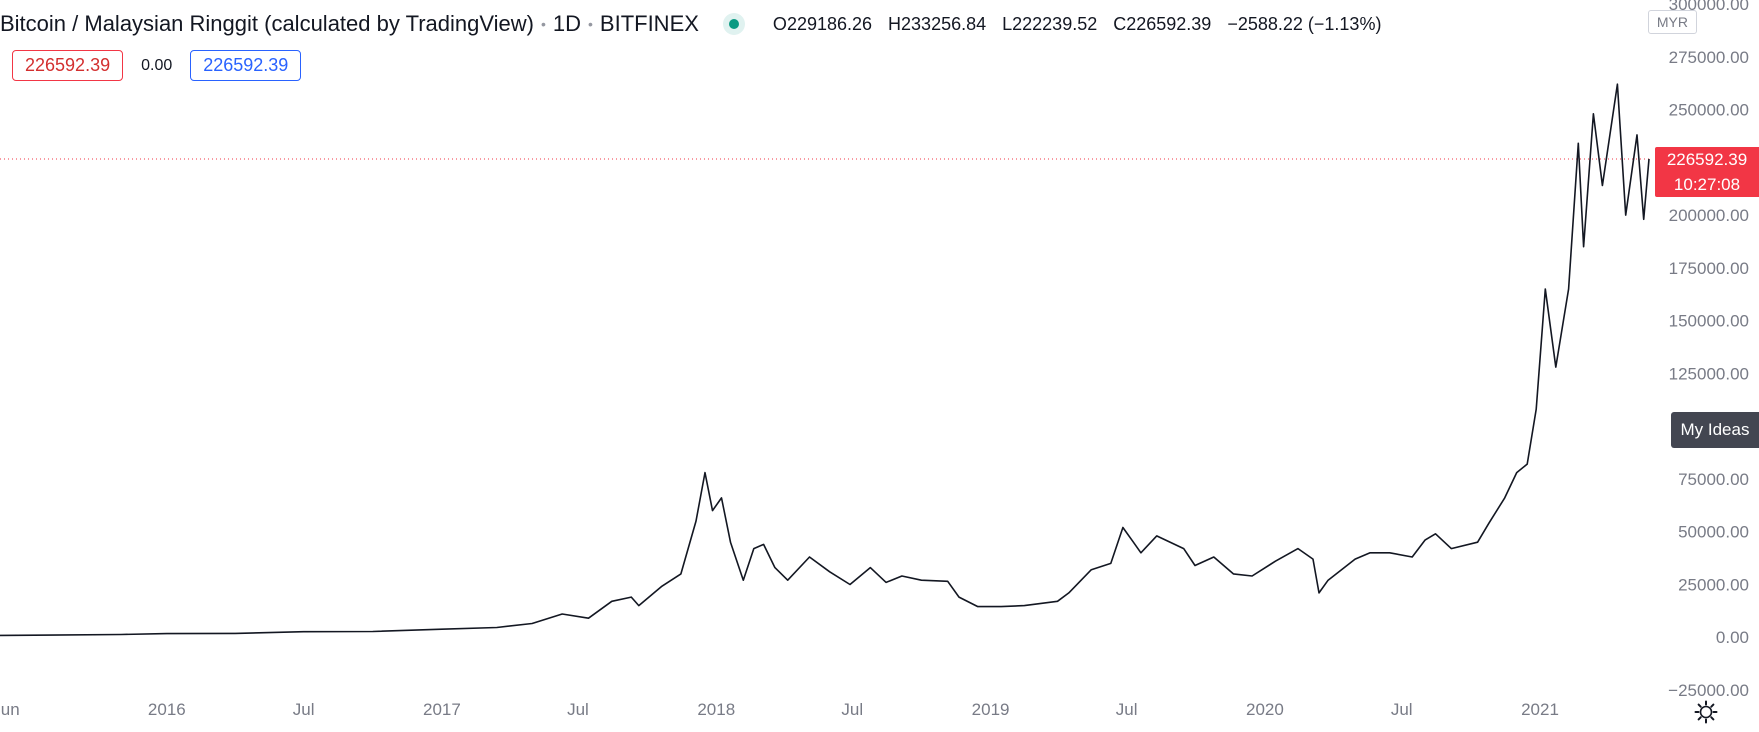 The height and width of the screenshot is (732, 1759). I want to click on open-value: 229186.26, so click(829, 23).